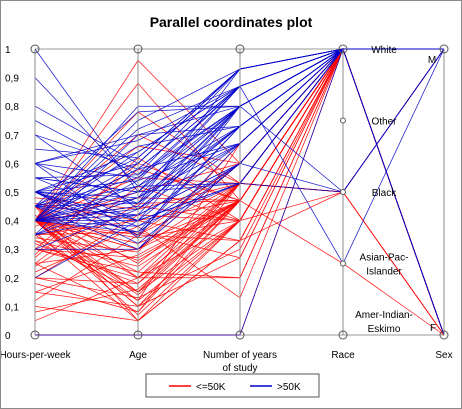  I want to click on race-category-label: Islander, so click(384, 272).